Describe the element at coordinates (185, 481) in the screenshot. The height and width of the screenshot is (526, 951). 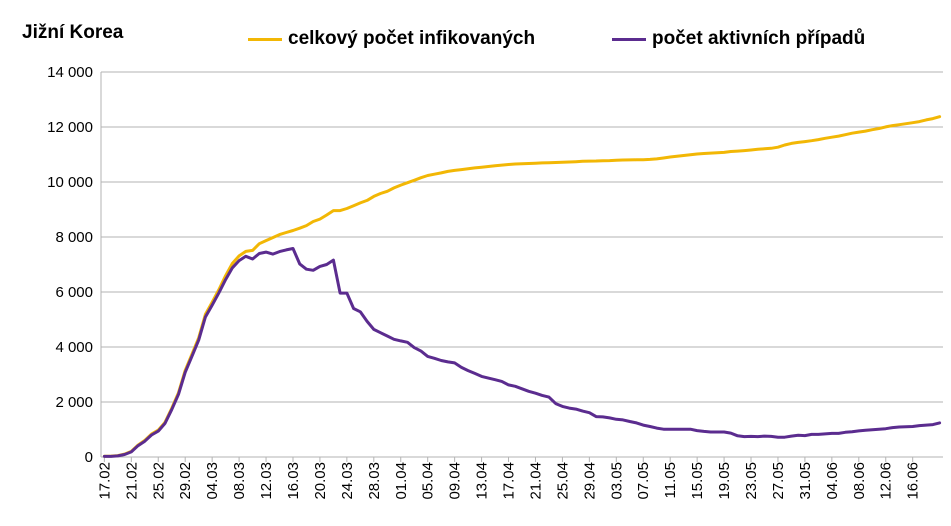
I see `x-tick-label: 29.02` at that location.